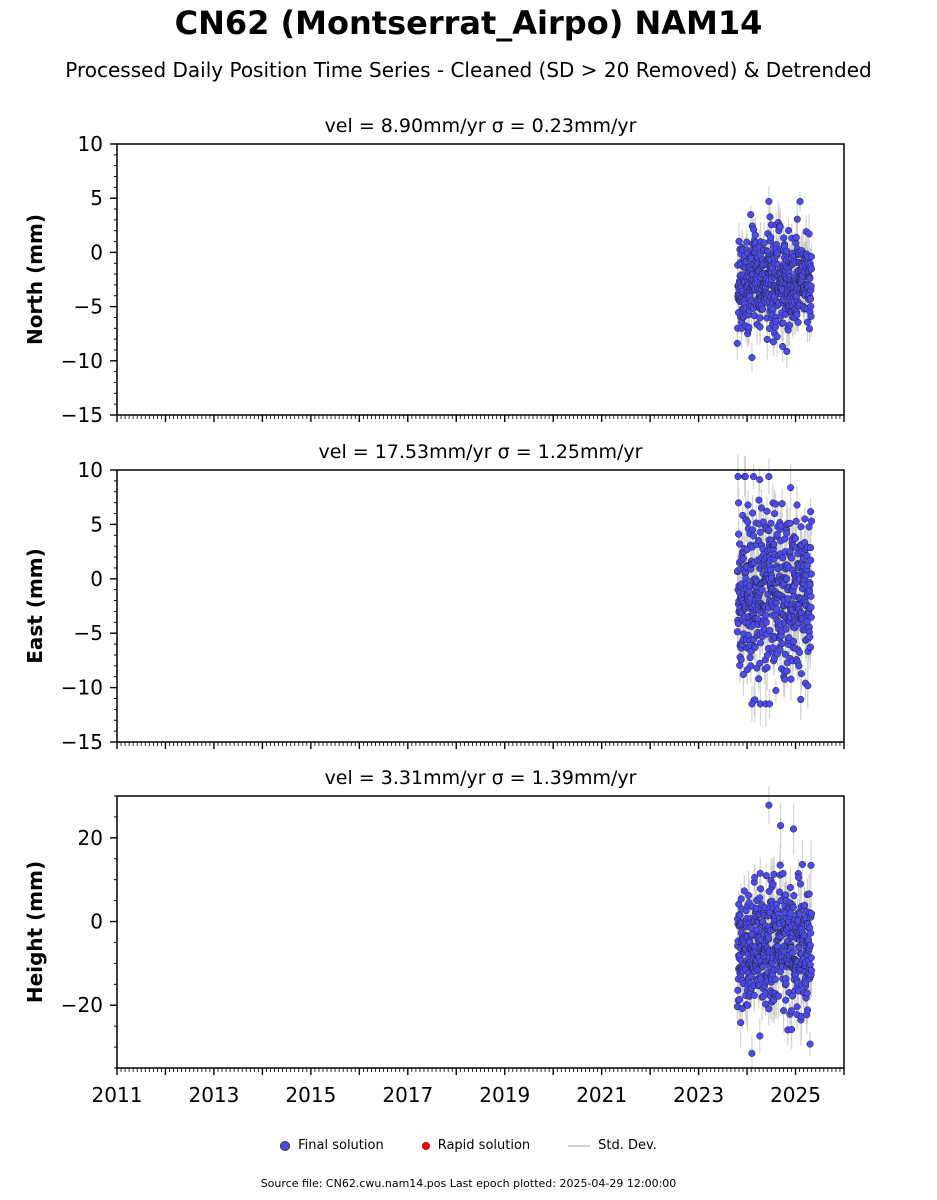 This screenshot has height=1200, width=937. I want to click on data-series, so click(774, 279).